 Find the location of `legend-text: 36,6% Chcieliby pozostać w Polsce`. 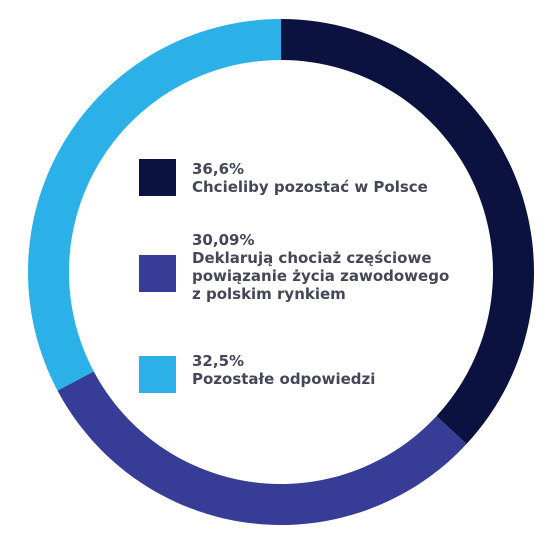

legend-text: 36,6% Chcieliby pozostać w Polsce is located at coordinates (310, 178).